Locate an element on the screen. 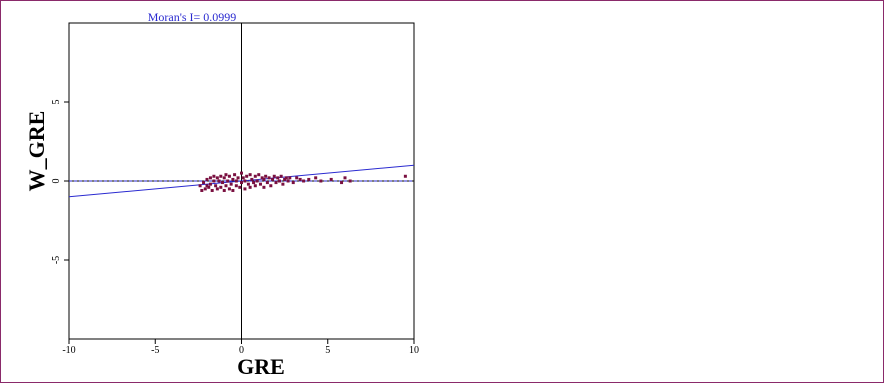  x-tick-label: 10 is located at coordinates (414, 350).